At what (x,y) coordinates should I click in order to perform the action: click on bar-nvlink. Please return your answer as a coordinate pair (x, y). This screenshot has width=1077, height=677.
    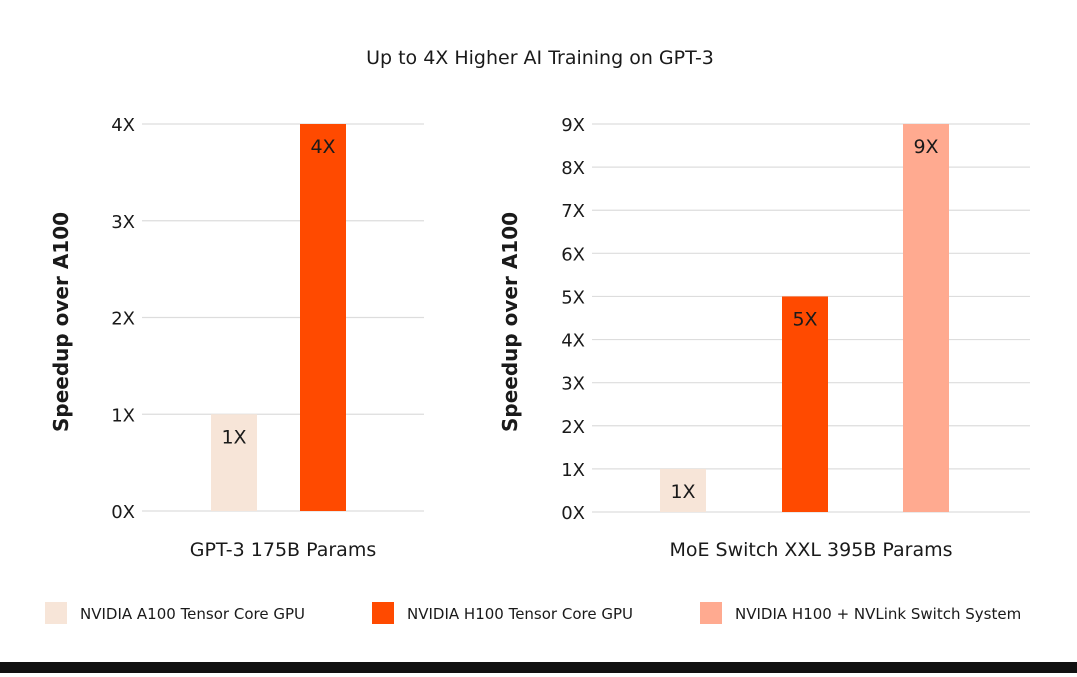
    Looking at the image, I should click on (926, 318).